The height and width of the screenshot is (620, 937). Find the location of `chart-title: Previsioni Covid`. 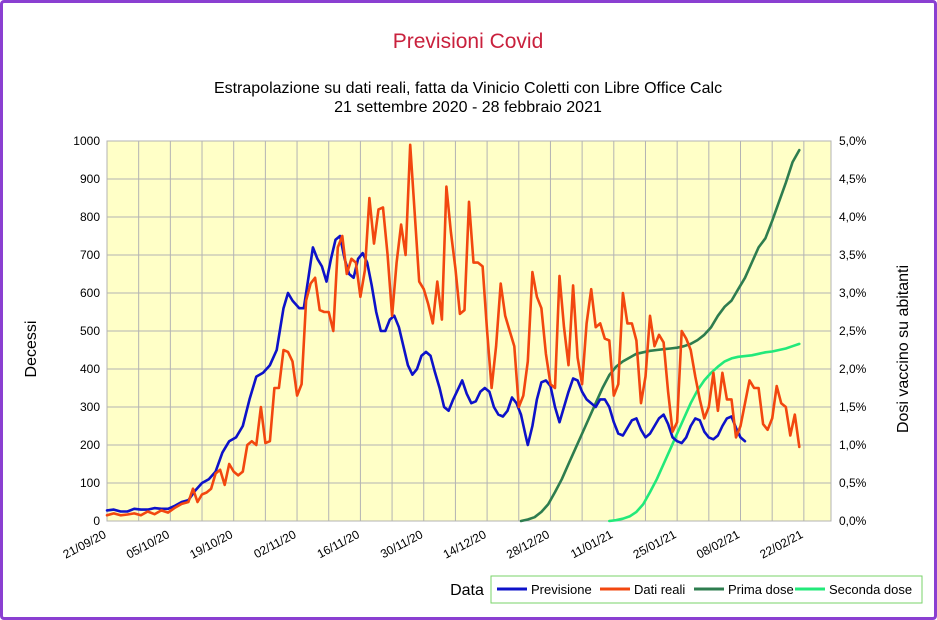

chart-title: Previsioni Covid is located at coordinates (468, 41).